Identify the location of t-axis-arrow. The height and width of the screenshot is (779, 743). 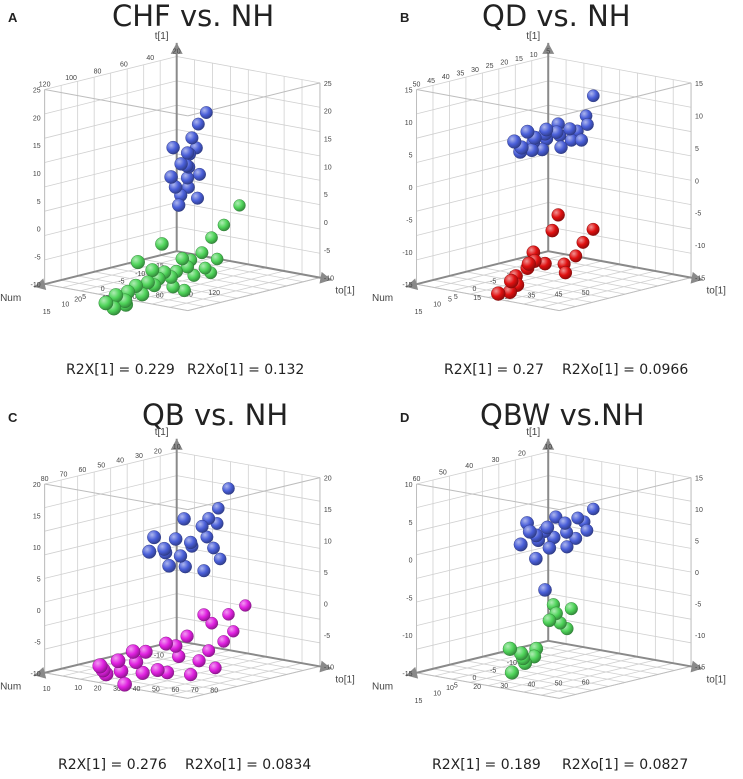
(548, 444).